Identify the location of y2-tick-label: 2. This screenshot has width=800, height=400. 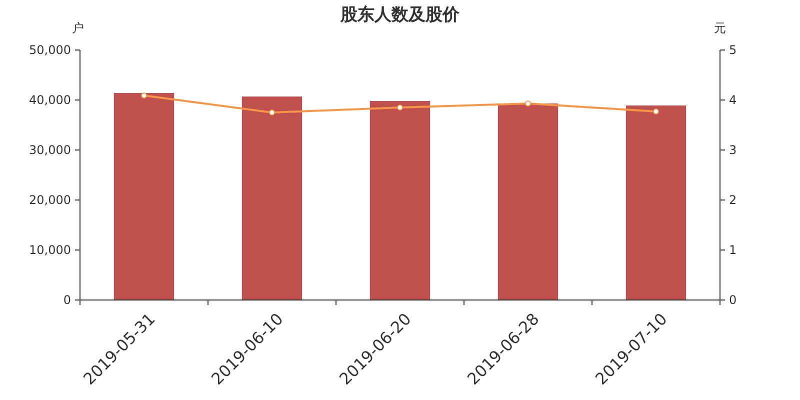
(733, 200).